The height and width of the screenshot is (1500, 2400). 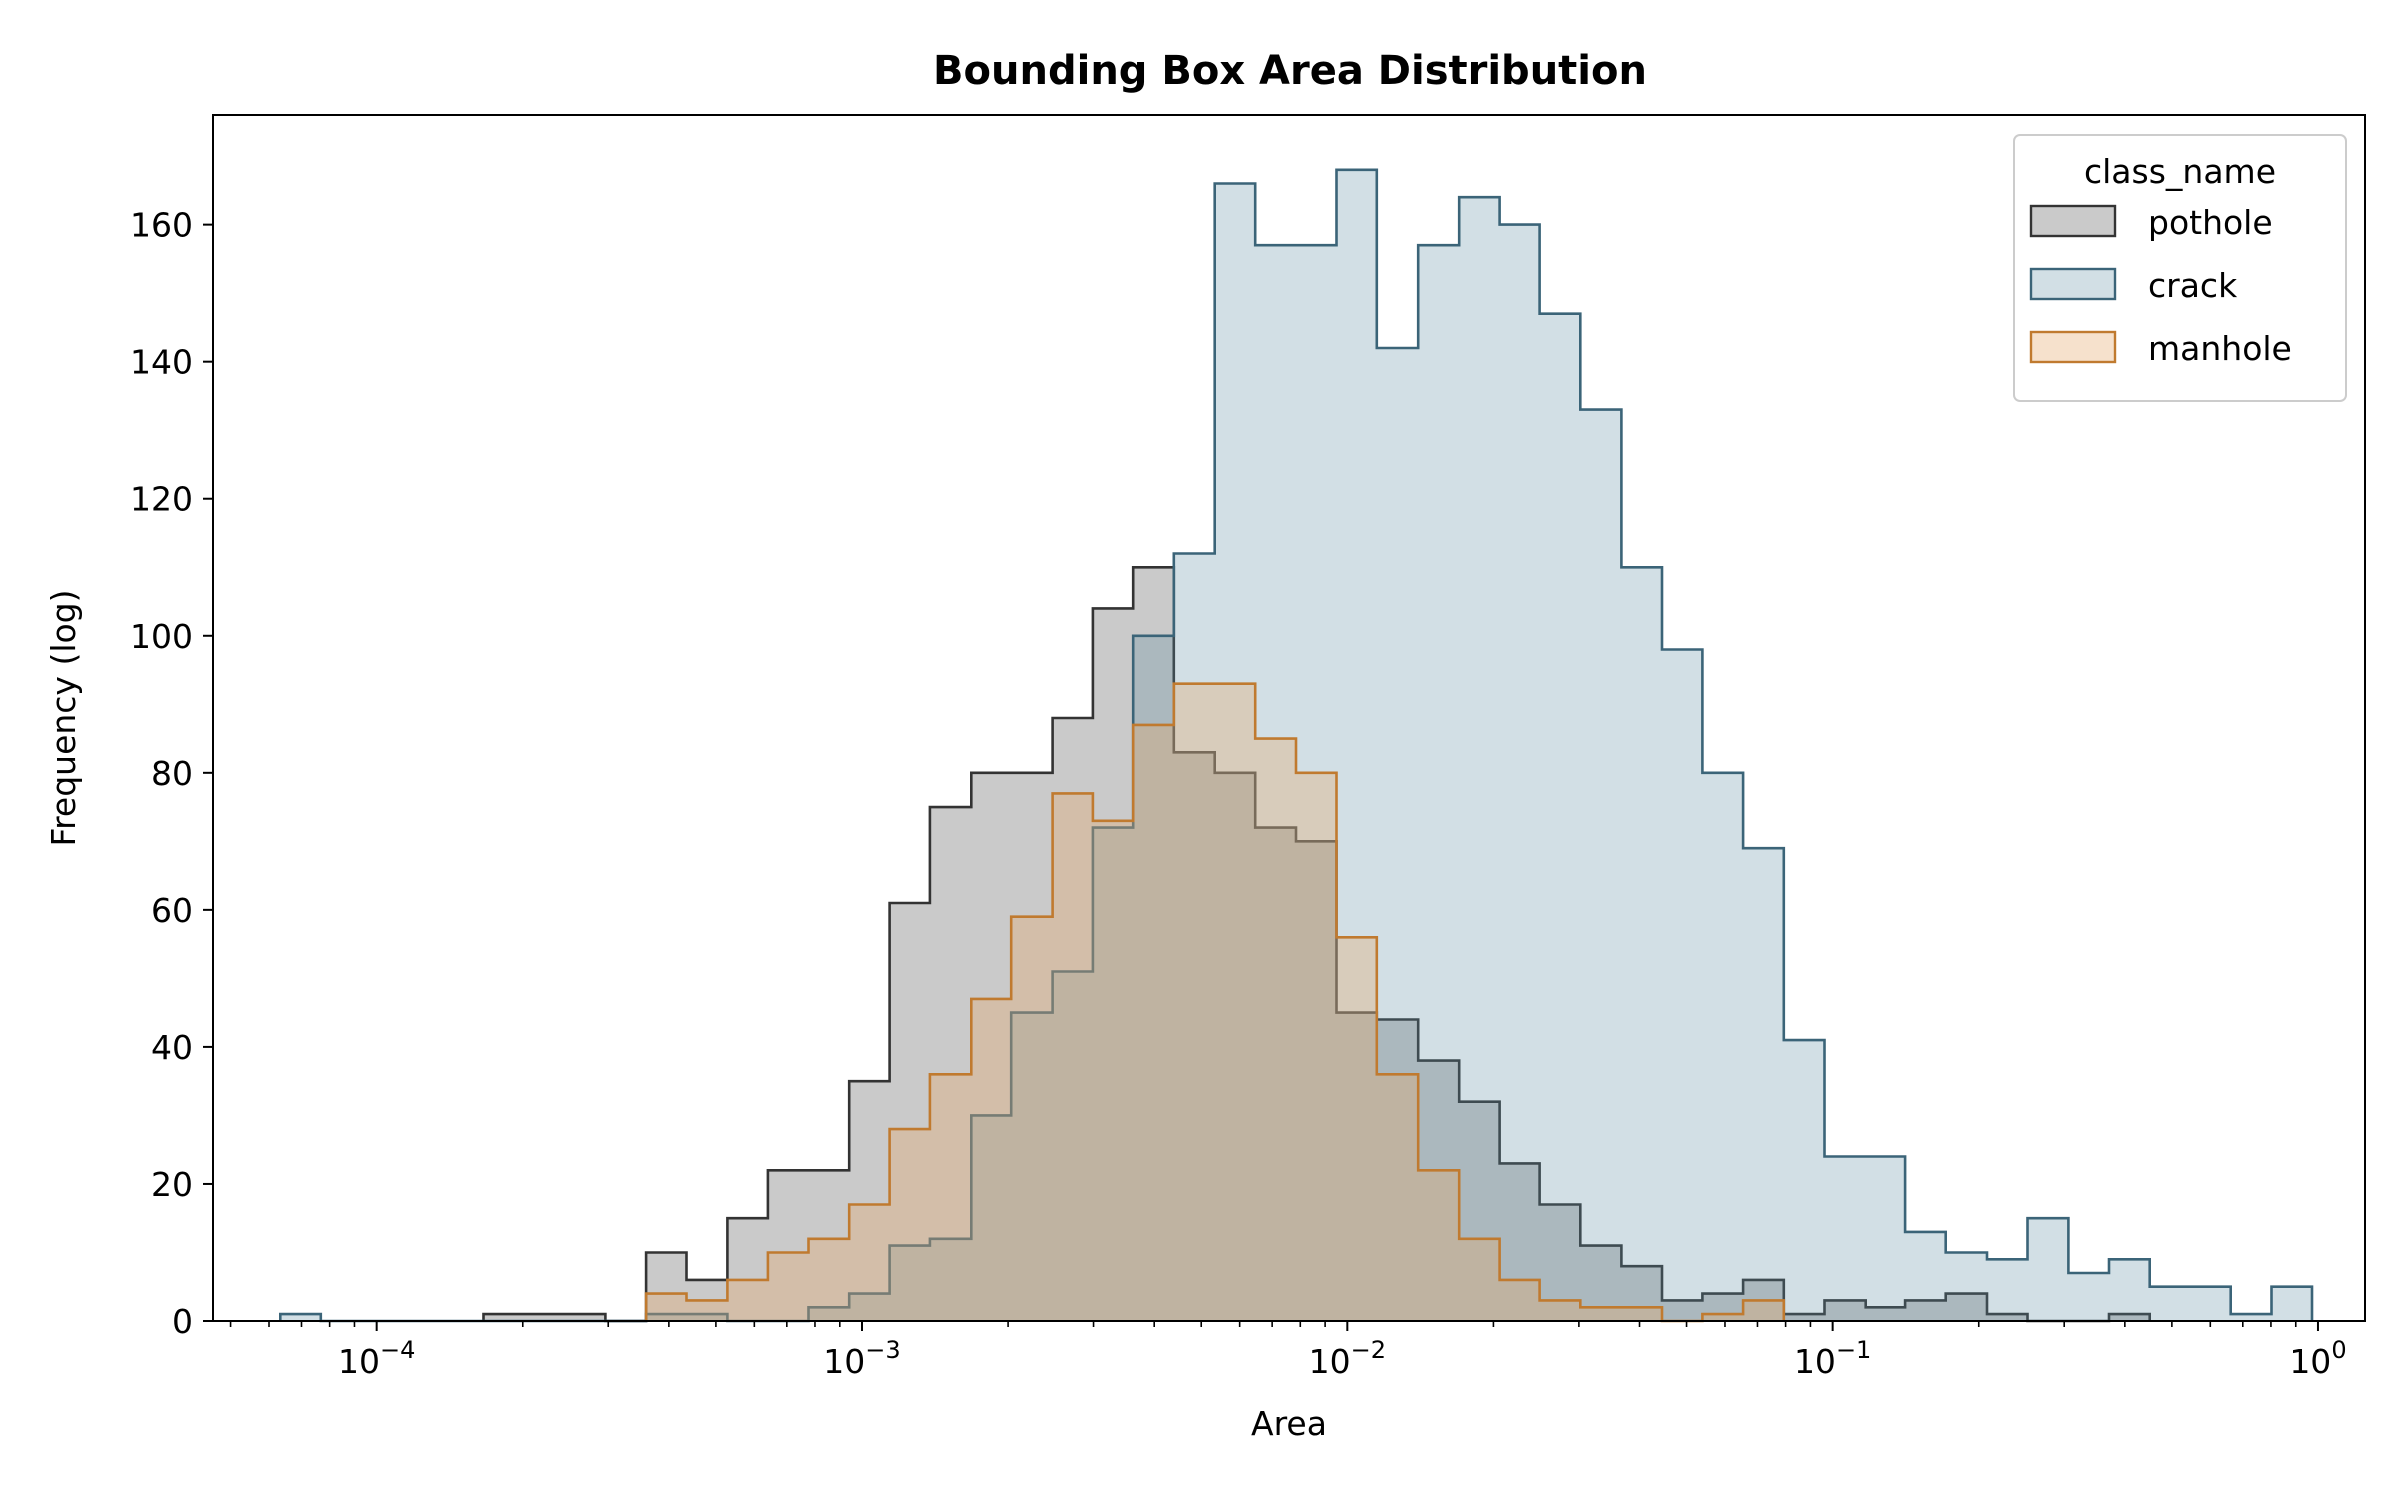 I want to click on x-tick-label: 10⁻², so click(x=1347, y=1358).